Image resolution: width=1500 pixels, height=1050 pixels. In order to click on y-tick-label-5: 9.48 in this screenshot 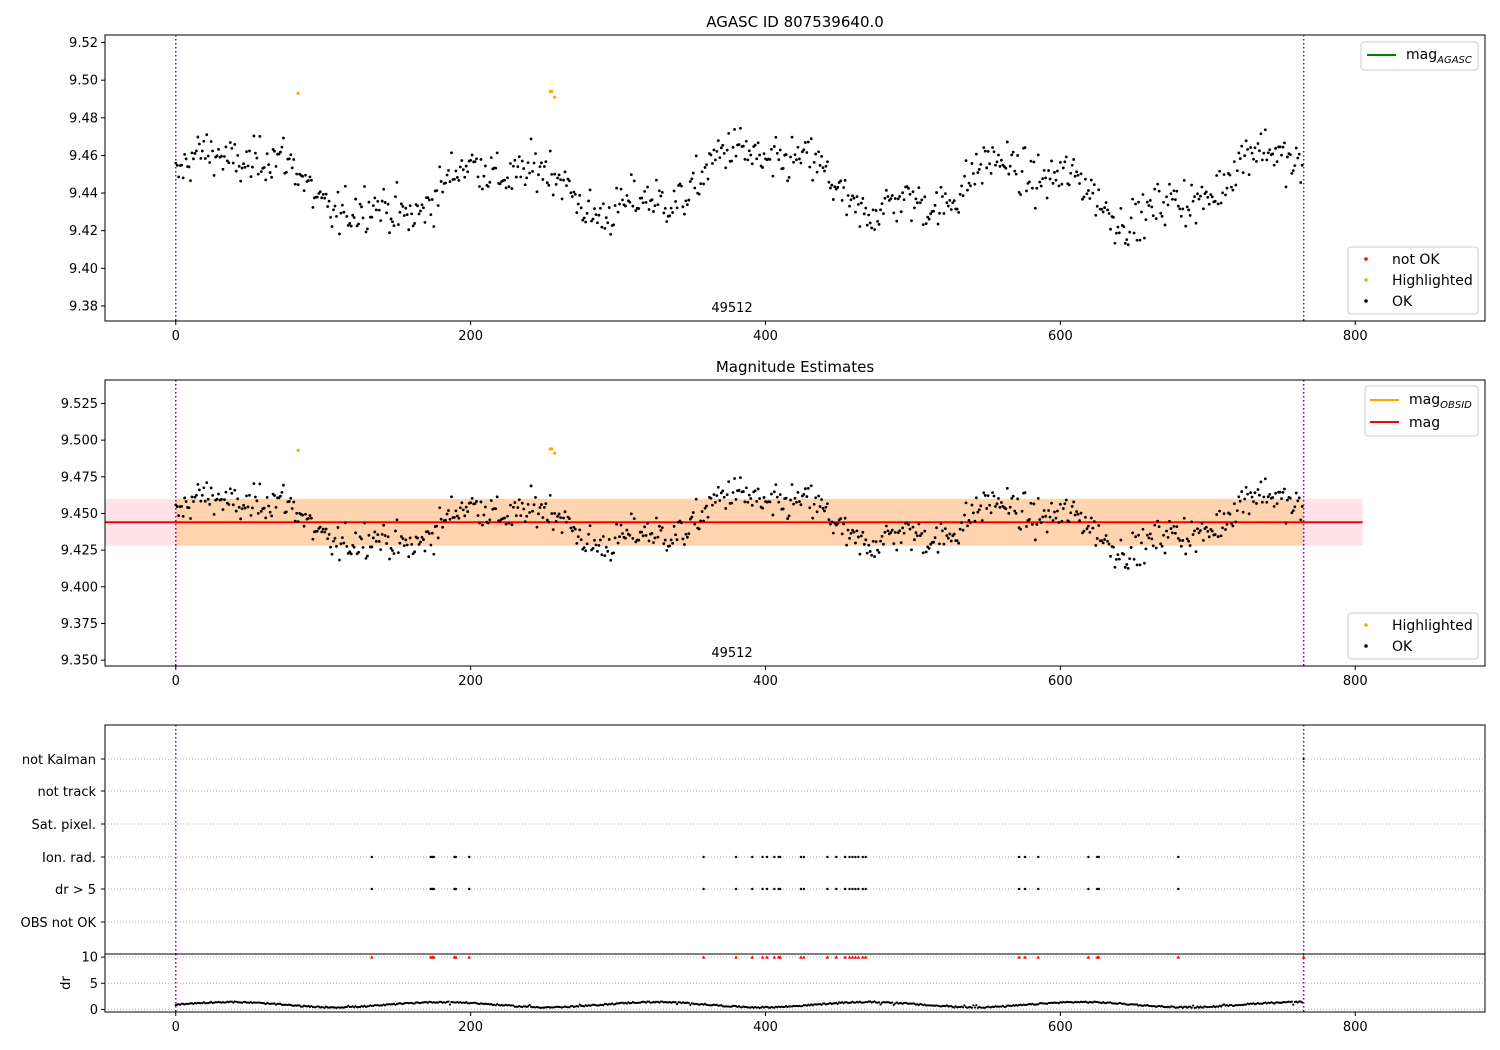, I will do `click(83, 118)`.